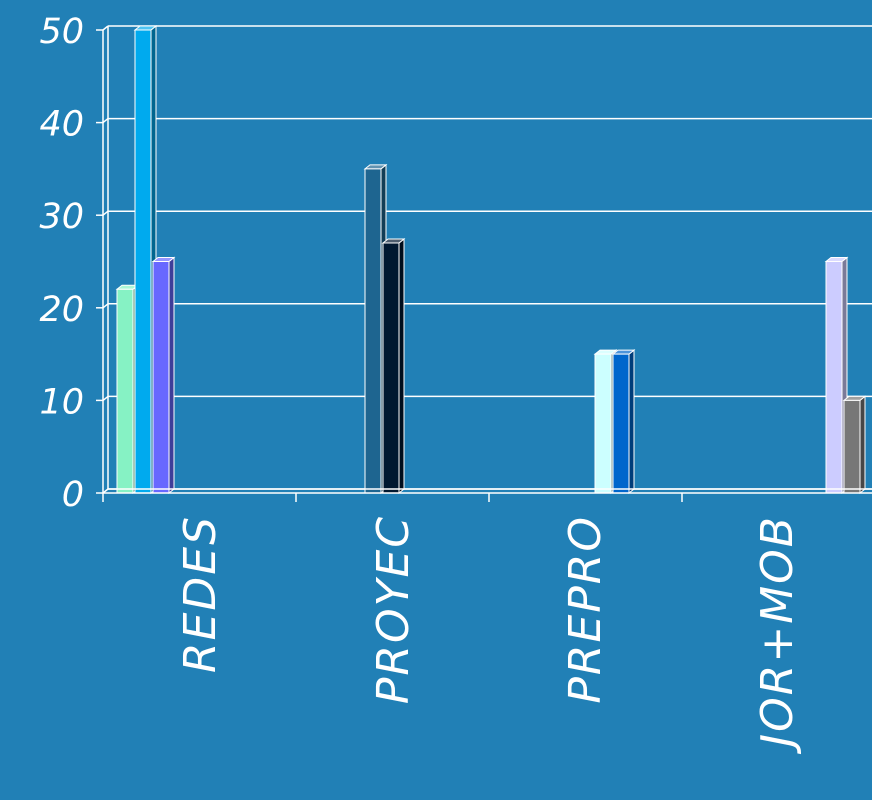 The width and height of the screenshot is (872, 800). Describe the element at coordinates (777, 635) in the screenshot. I see `x-category-label: JOR+MOB` at that location.